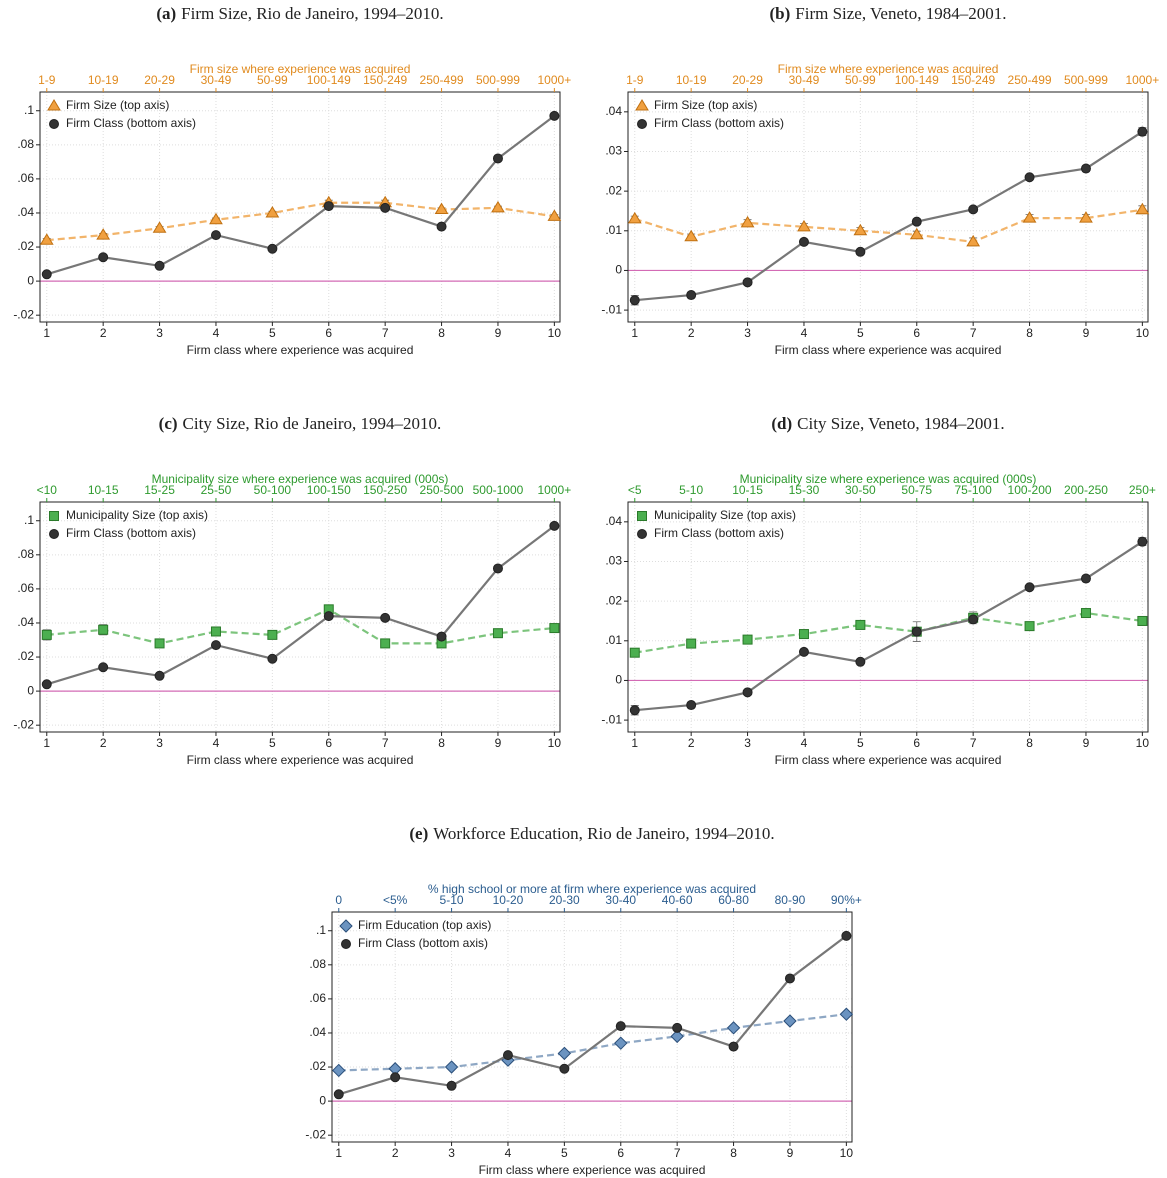  What do you see at coordinates (917, 80) in the screenshot?
I see `top-tick-label: 100-149` at bounding box center [917, 80].